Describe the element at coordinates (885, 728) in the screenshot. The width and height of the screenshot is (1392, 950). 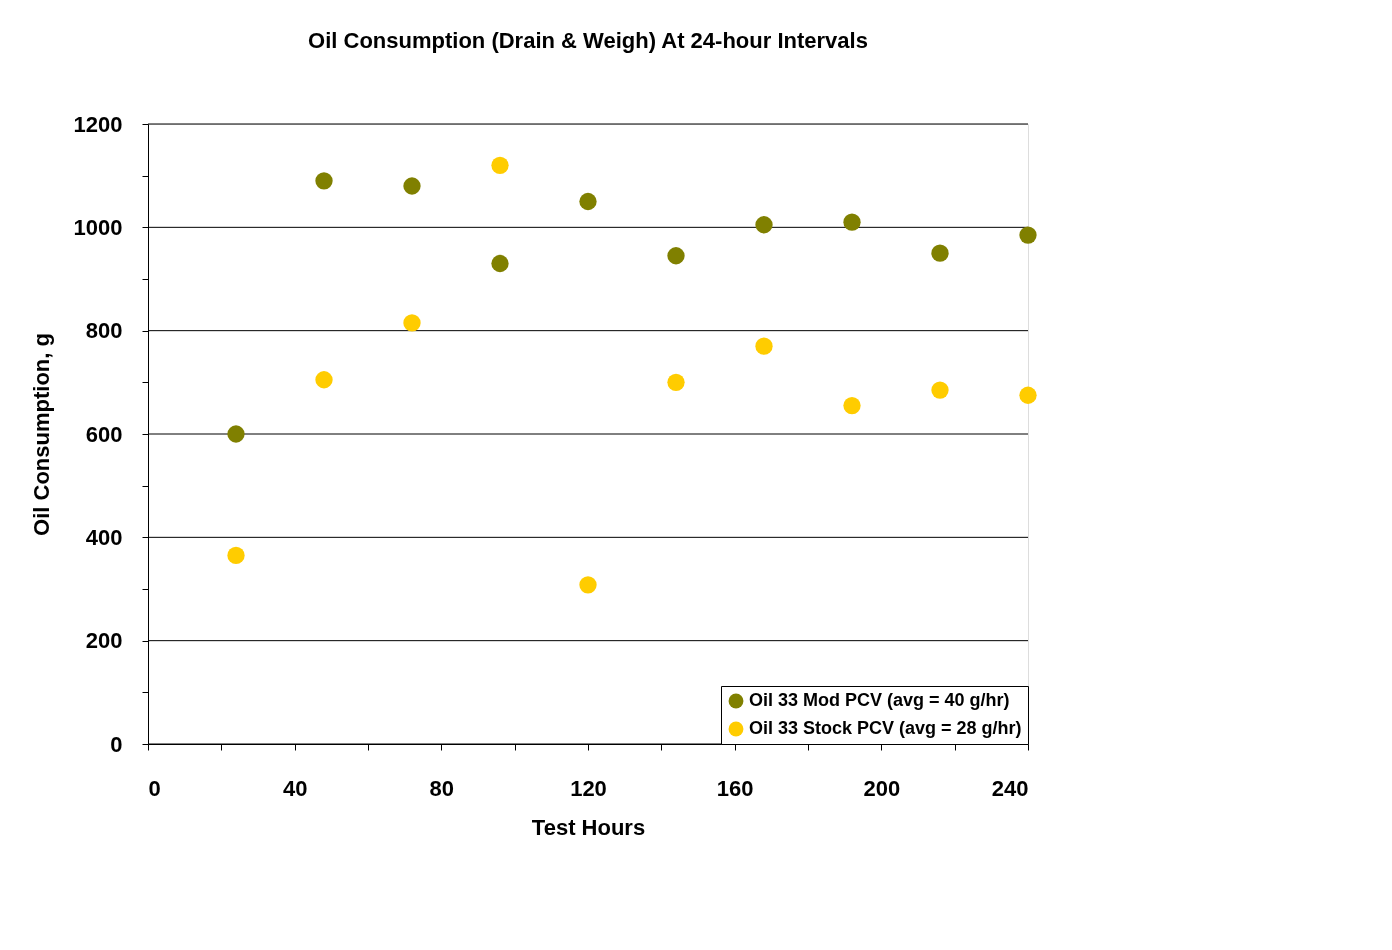
I see `legend-label: Oil 33 Stock PCV (avg = 28 g/hr)` at that location.